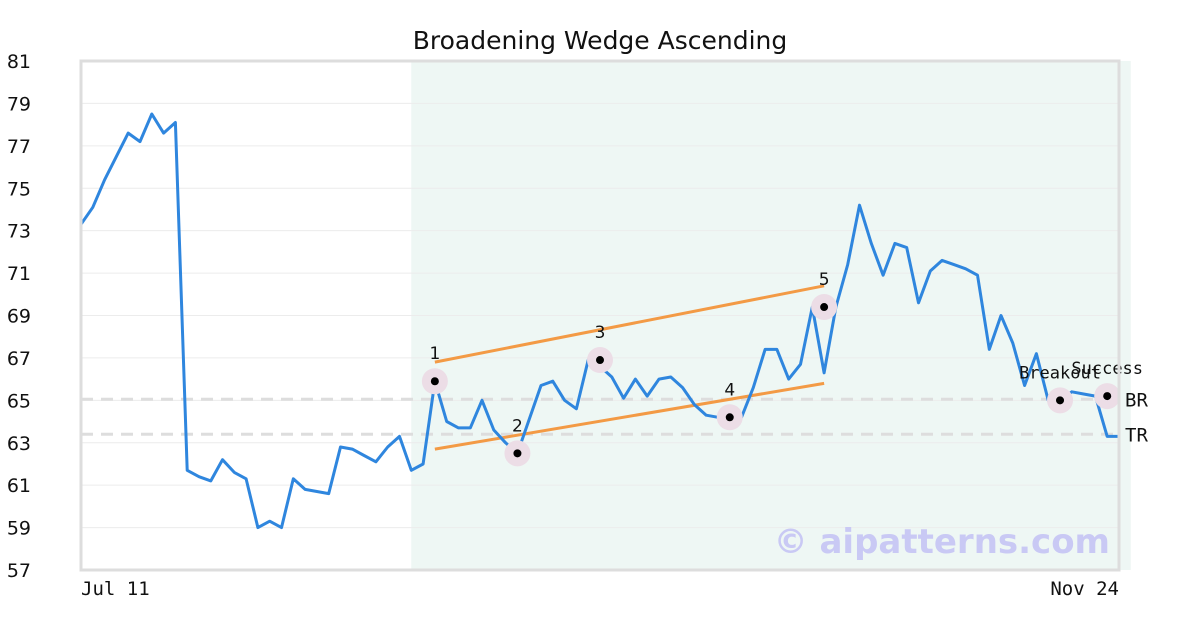 The image size is (1200, 630). What do you see at coordinates (1136, 400) in the screenshot?
I see `level-label-br: BR` at bounding box center [1136, 400].